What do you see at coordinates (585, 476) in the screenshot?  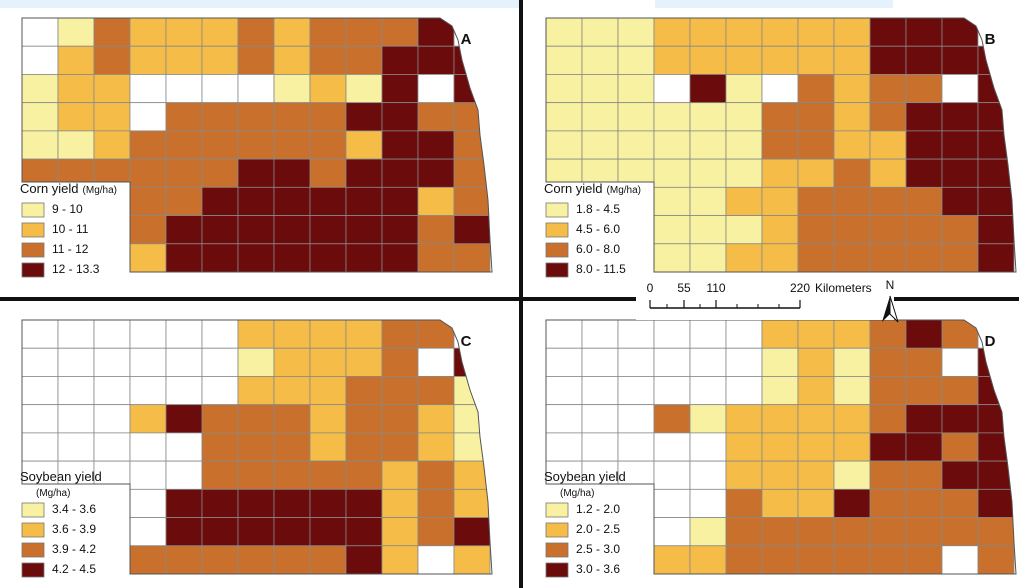 I see `legend-title-text: Soybean yield` at bounding box center [585, 476].